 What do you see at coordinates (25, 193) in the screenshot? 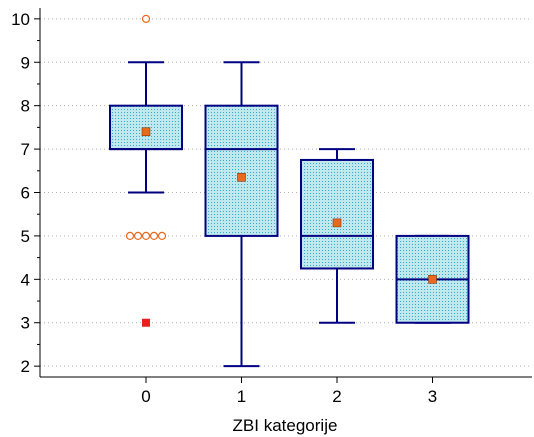
I see `y-tick-label-6: 6` at bounding box center [25, 193].